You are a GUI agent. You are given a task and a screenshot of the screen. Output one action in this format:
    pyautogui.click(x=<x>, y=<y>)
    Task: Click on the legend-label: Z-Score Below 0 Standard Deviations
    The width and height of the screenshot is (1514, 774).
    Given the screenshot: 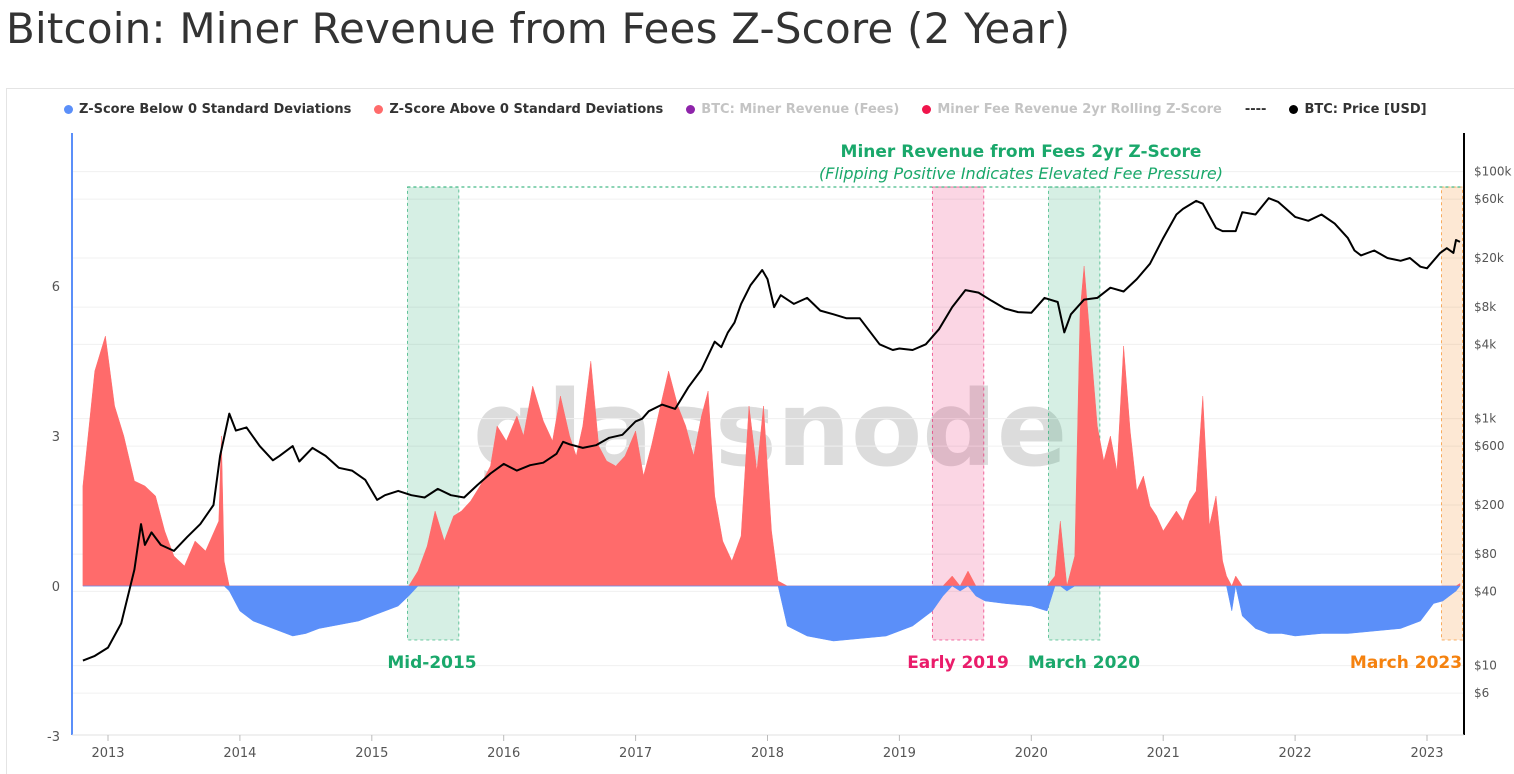 What is the action you would take?
    pyautogui.click(x=215, y=109)
    